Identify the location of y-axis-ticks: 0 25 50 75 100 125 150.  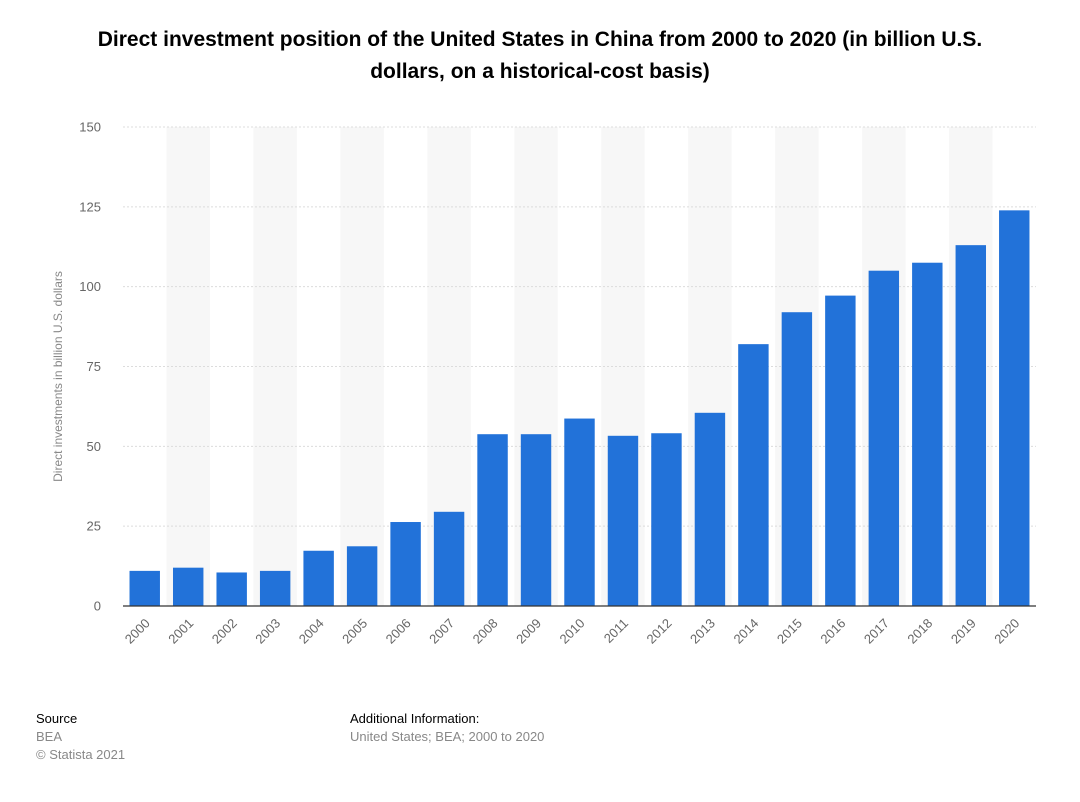
(90, 367).